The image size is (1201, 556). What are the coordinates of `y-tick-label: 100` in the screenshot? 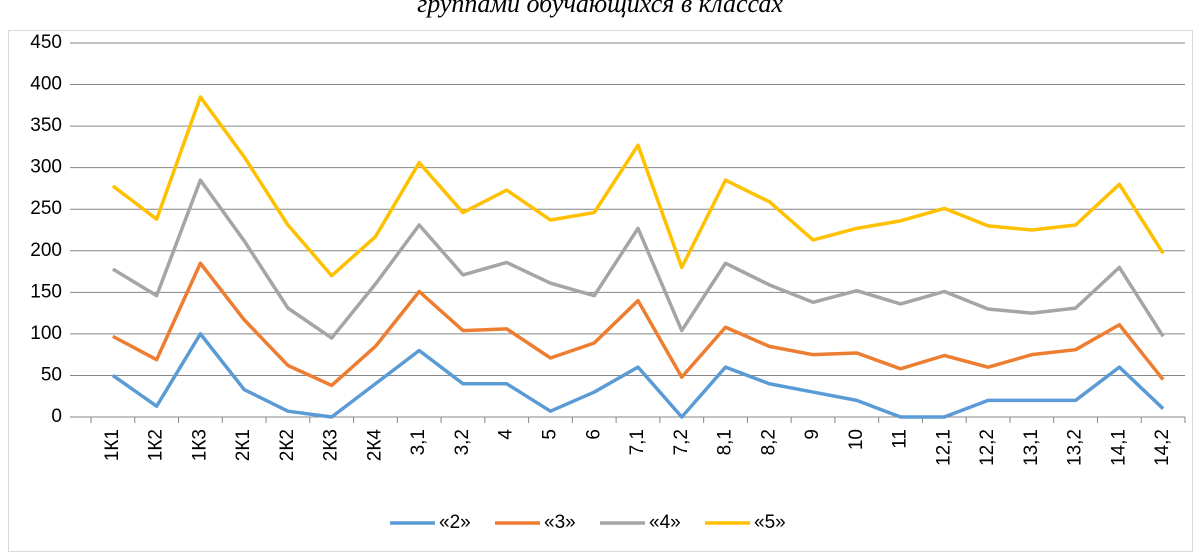 It's located at (46, 333).